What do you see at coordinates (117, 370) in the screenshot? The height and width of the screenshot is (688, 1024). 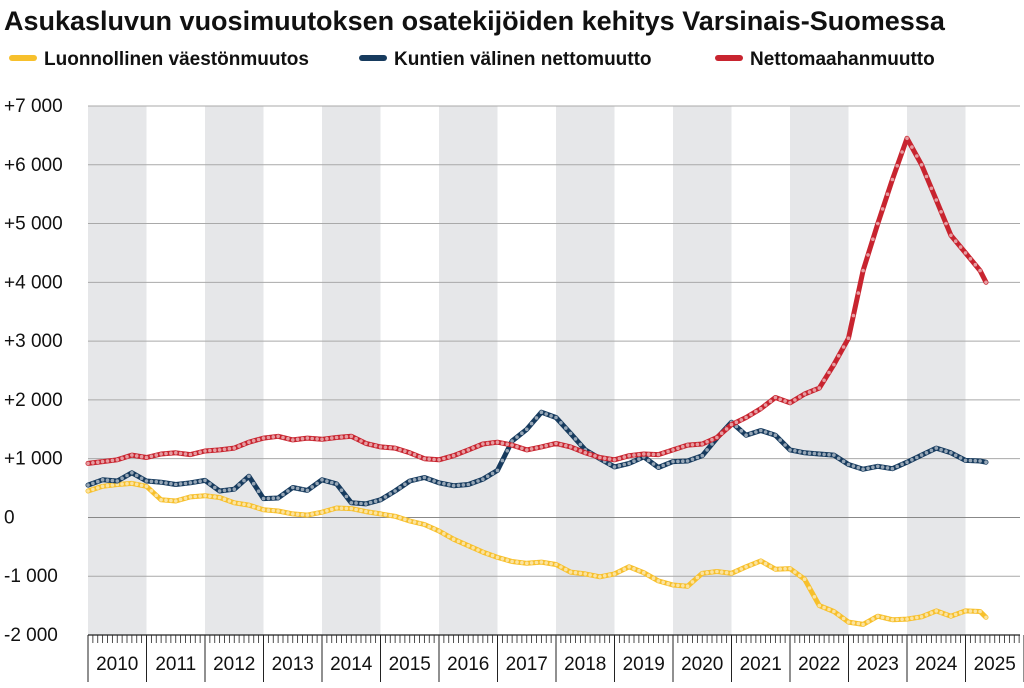 I see `year-band-2010` at bounding box center [117, 370].